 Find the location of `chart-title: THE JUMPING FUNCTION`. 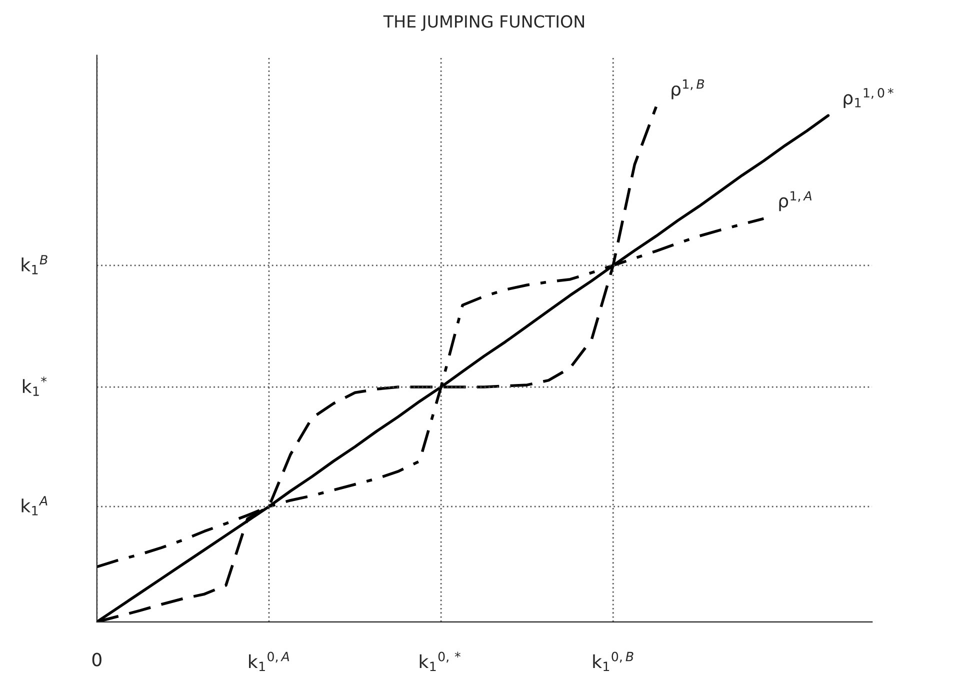

chart-title: THE JUMPING FUNCTION is located at coordinates (483, 23).